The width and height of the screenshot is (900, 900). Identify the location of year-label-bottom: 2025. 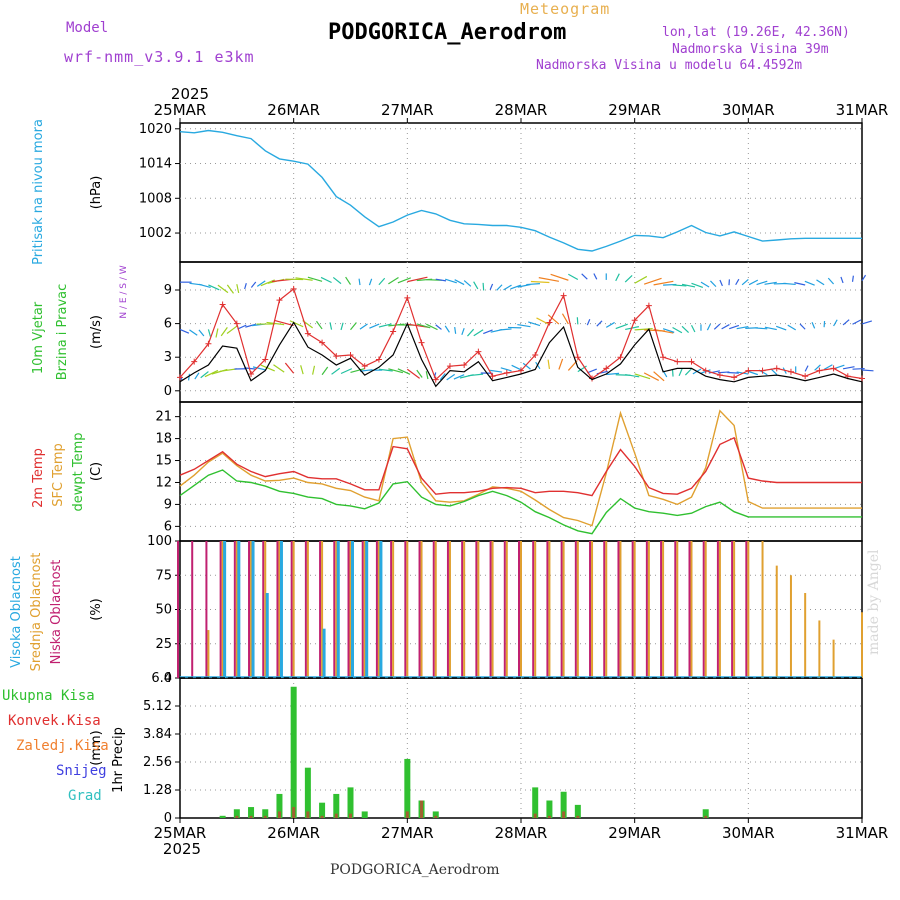
(182, 849).